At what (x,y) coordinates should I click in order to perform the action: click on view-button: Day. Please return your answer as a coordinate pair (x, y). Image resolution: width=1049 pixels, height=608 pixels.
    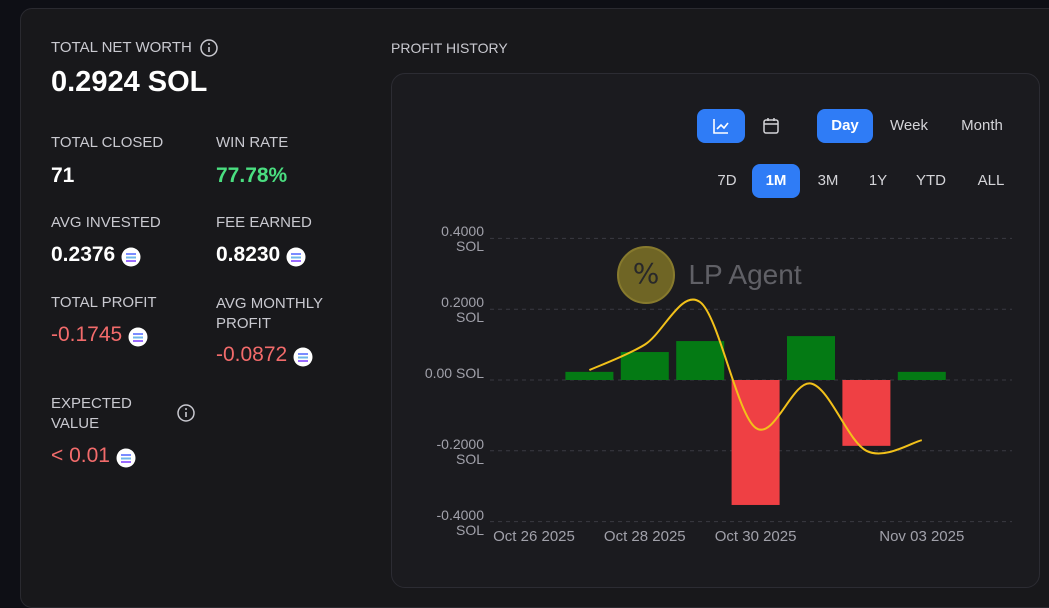
    Looking at the image, I should click on (845, 126).